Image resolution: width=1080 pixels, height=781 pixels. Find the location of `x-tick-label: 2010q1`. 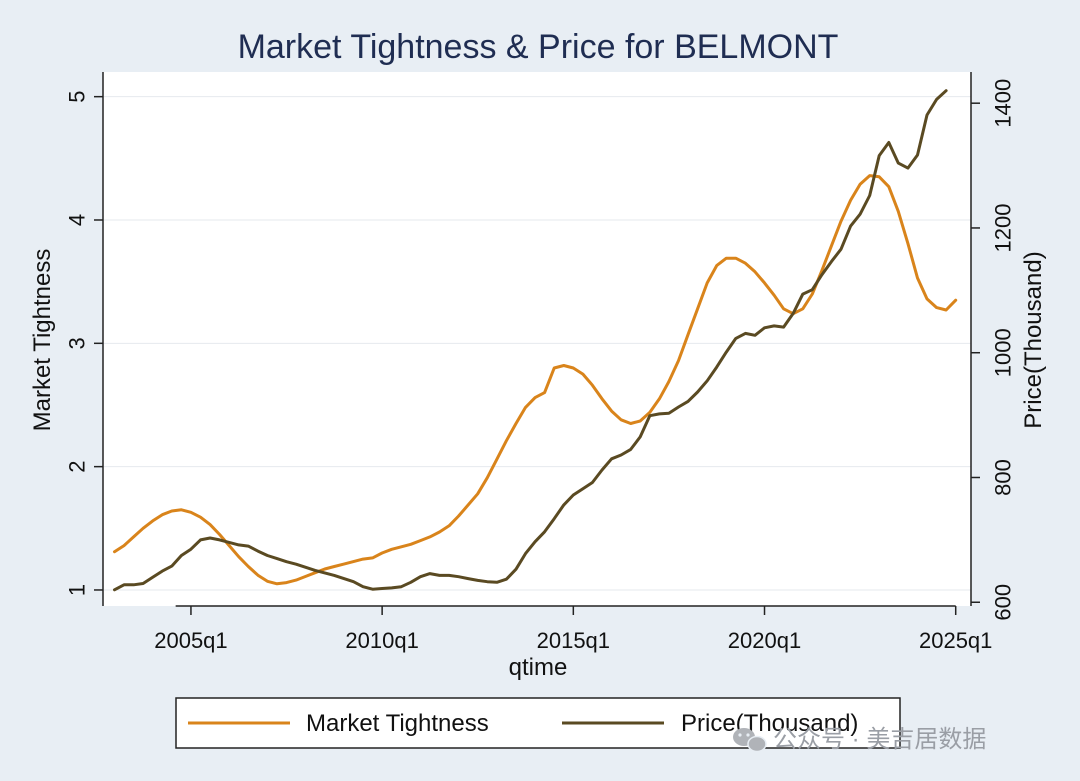

x-tick-label: 2010q1 is located at coordinates (381, 640).